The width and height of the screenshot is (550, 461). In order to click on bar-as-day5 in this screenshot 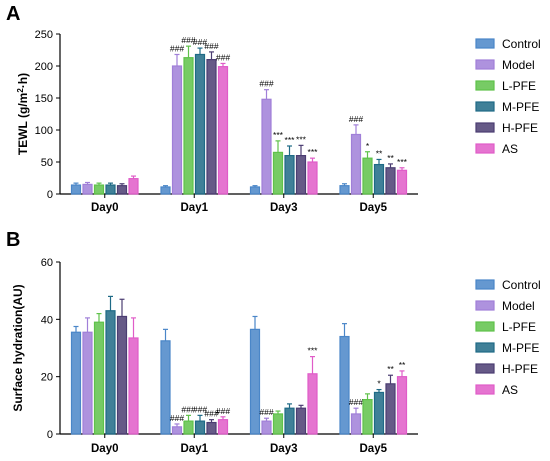, I will do `click(402, 405)`.